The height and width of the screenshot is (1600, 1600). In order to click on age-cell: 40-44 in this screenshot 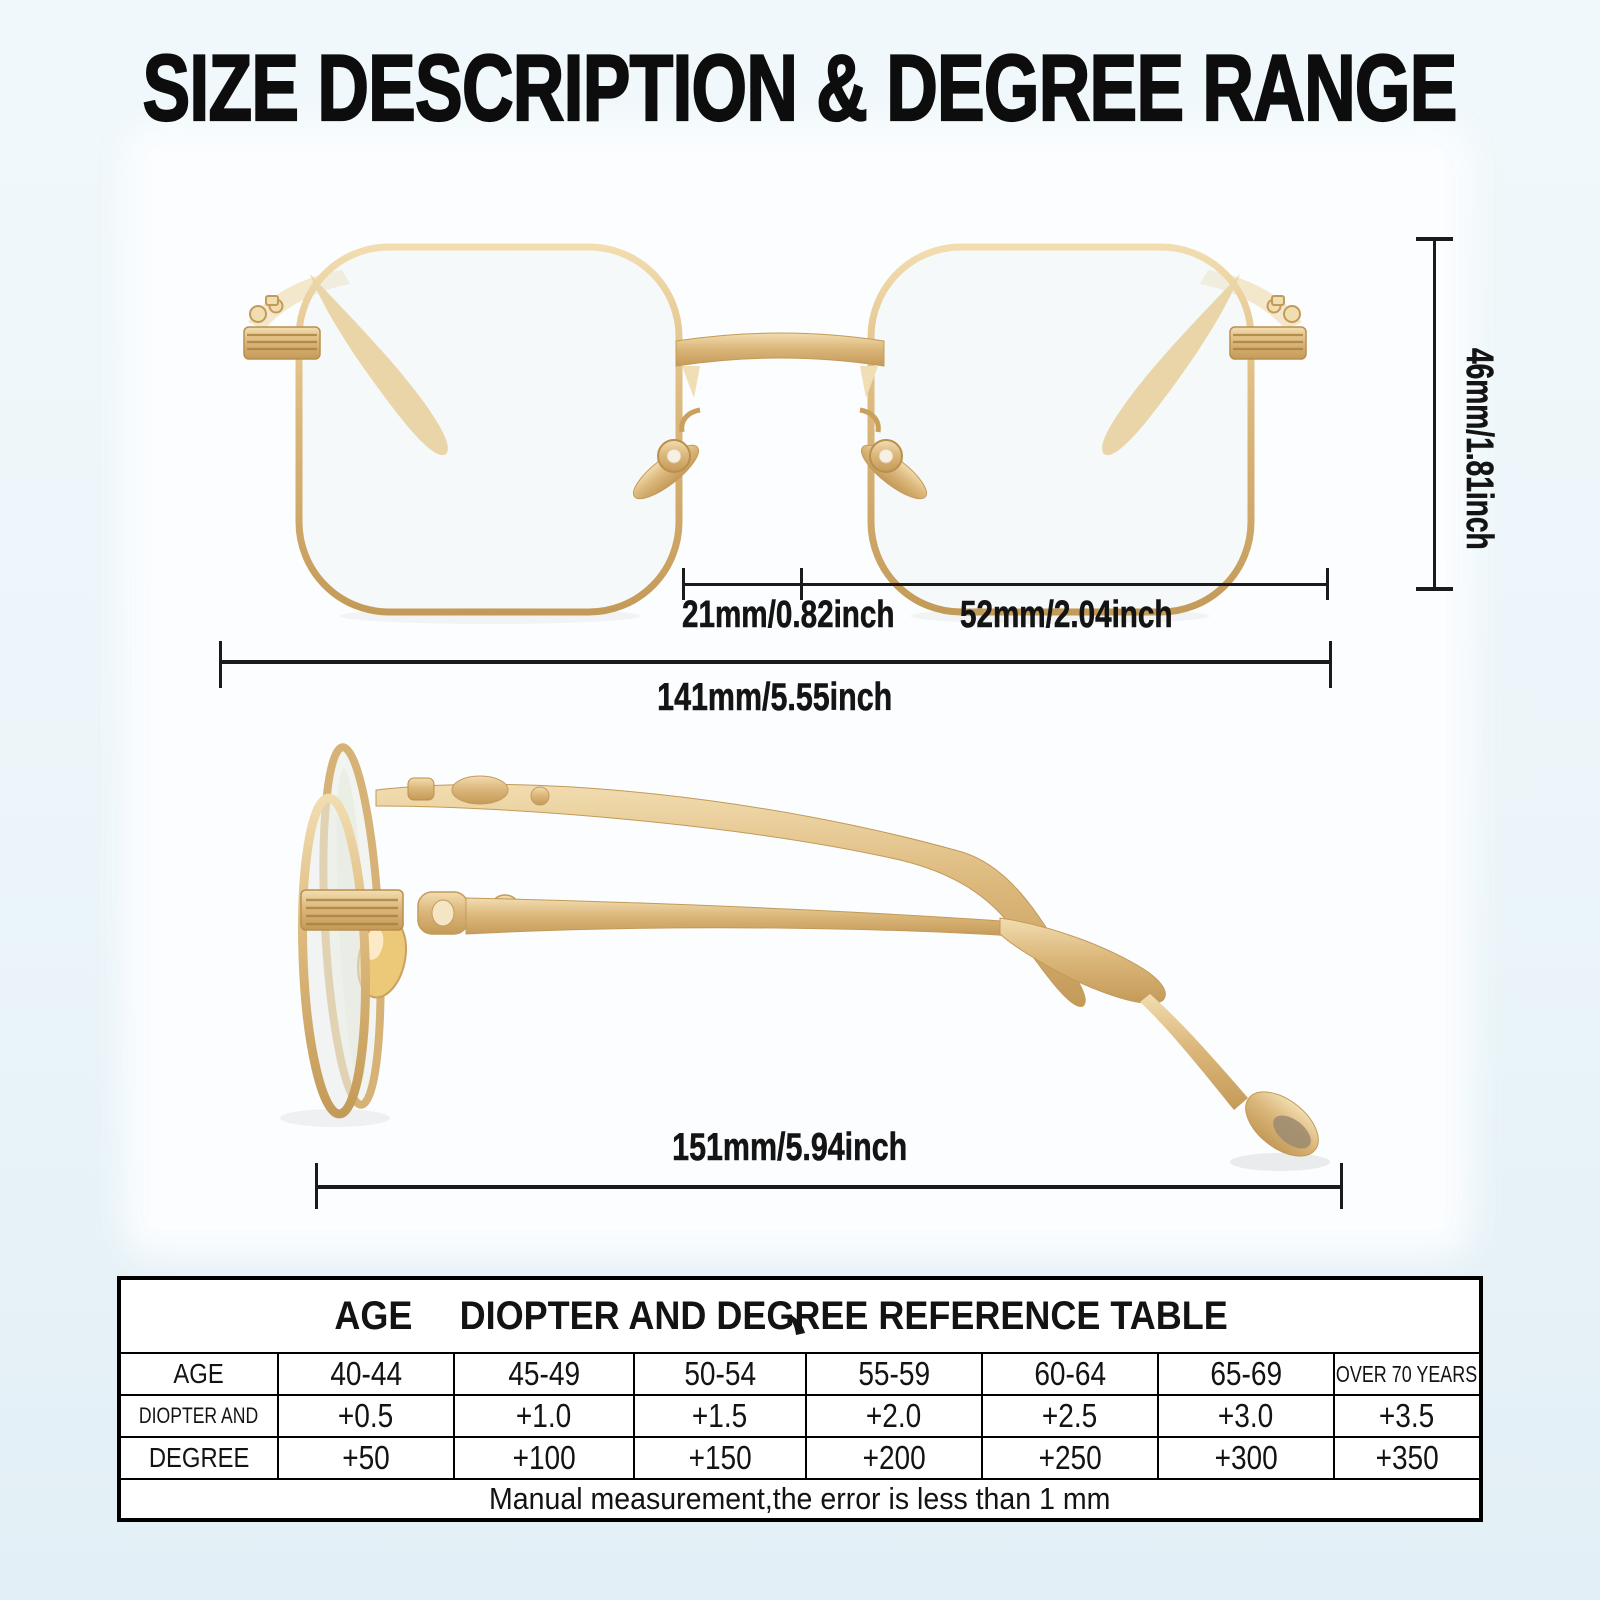, I will do `click(365, 1373)`.